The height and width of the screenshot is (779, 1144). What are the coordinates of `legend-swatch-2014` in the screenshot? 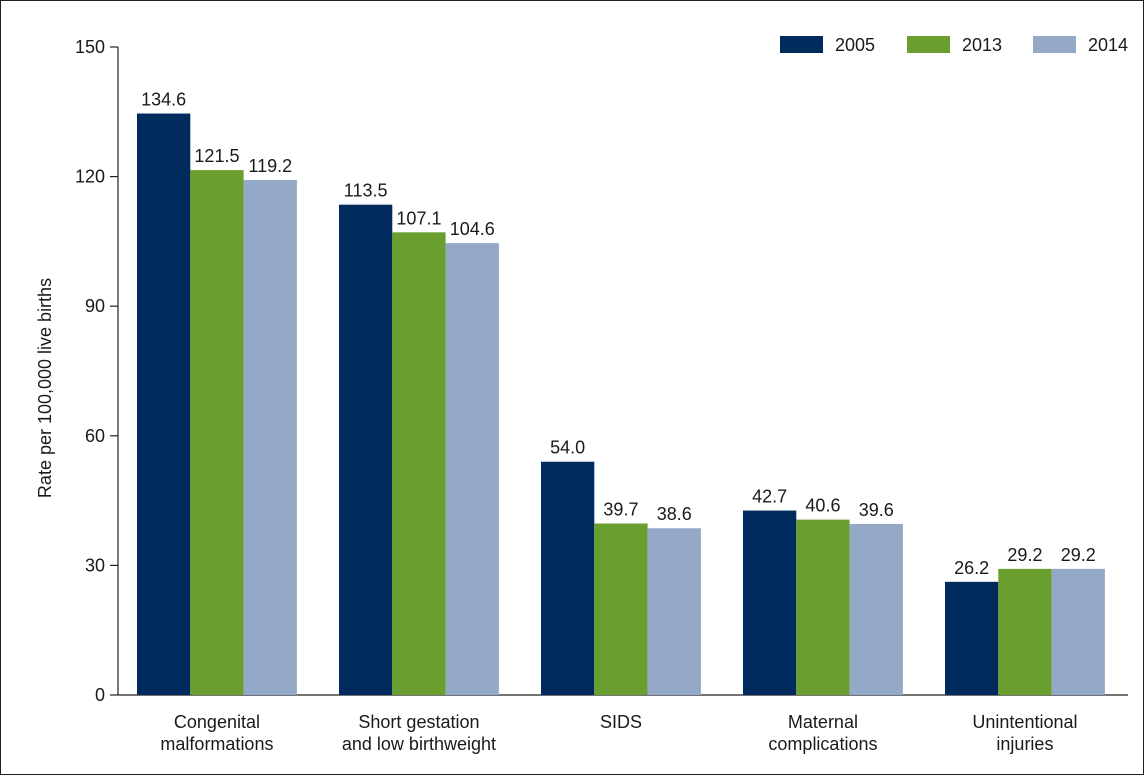 It's located at (1054, 44).